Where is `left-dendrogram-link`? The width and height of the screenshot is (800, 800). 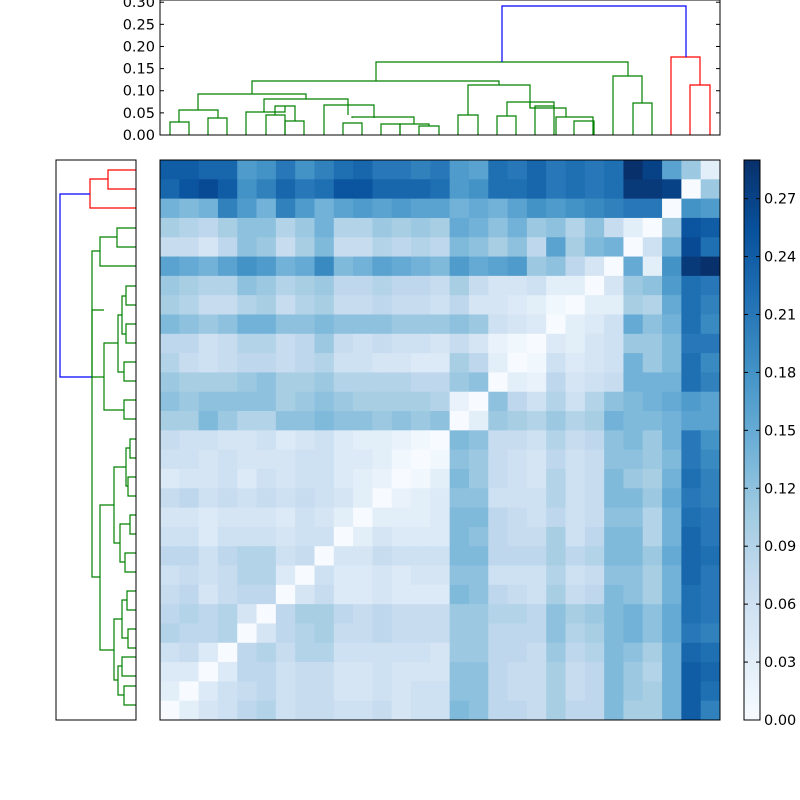 left-dendrogram-link is located at coordinates (130, 562).